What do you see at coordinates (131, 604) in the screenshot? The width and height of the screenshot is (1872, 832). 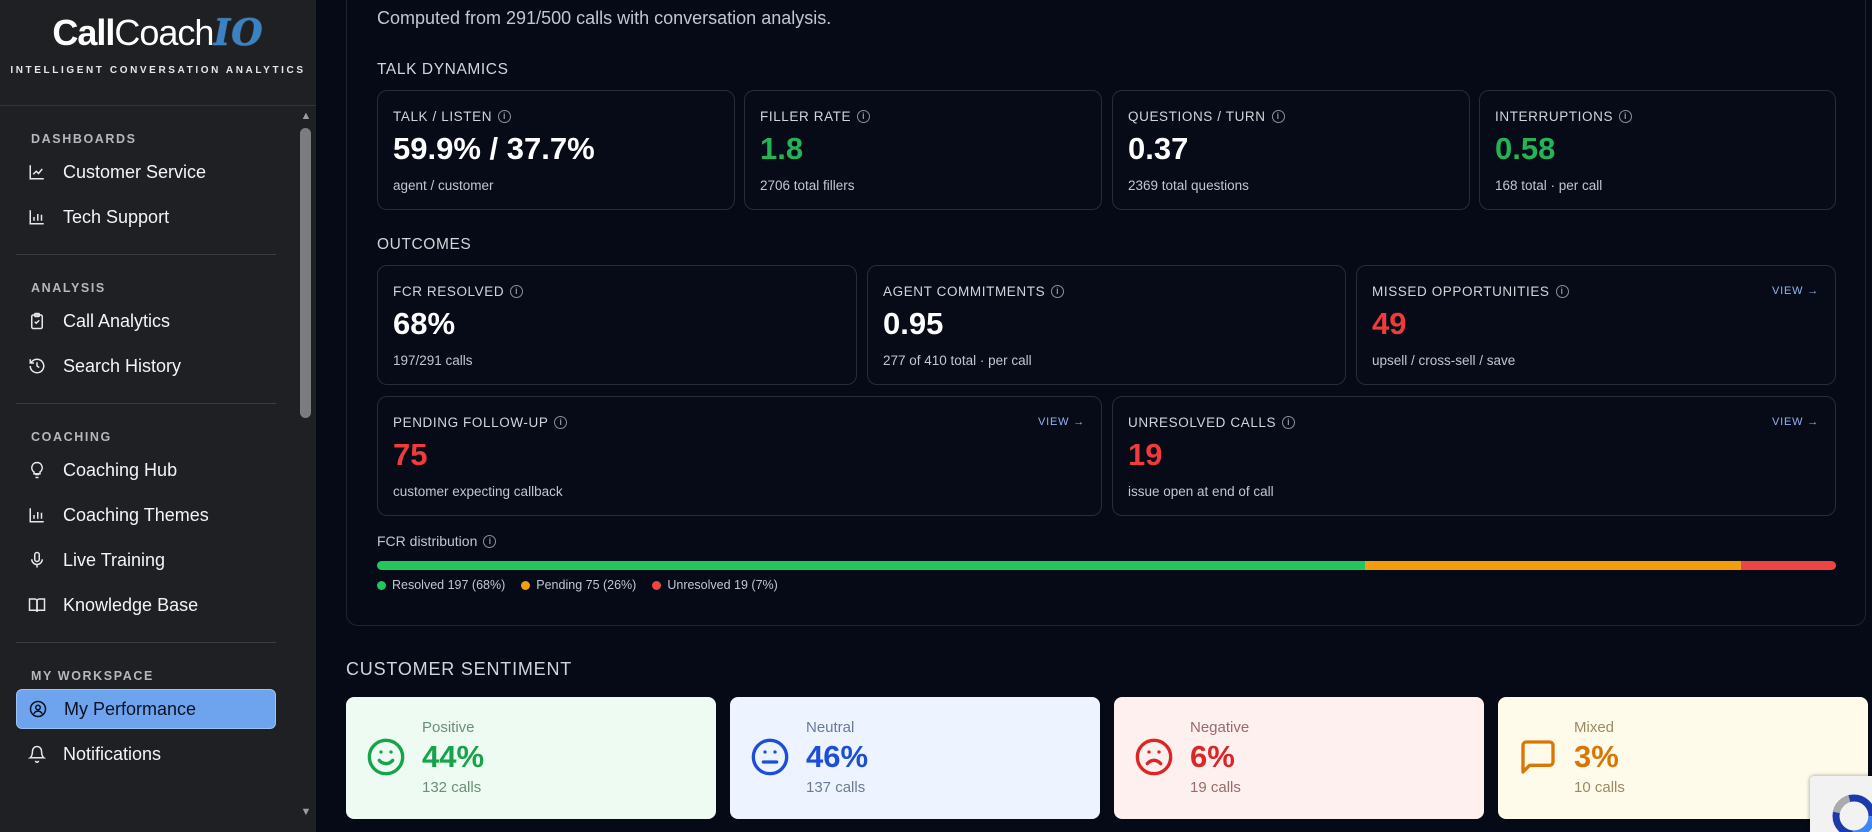 I see `sidebar-item-label: Knowledge Base` at bounding box center [131, 604].